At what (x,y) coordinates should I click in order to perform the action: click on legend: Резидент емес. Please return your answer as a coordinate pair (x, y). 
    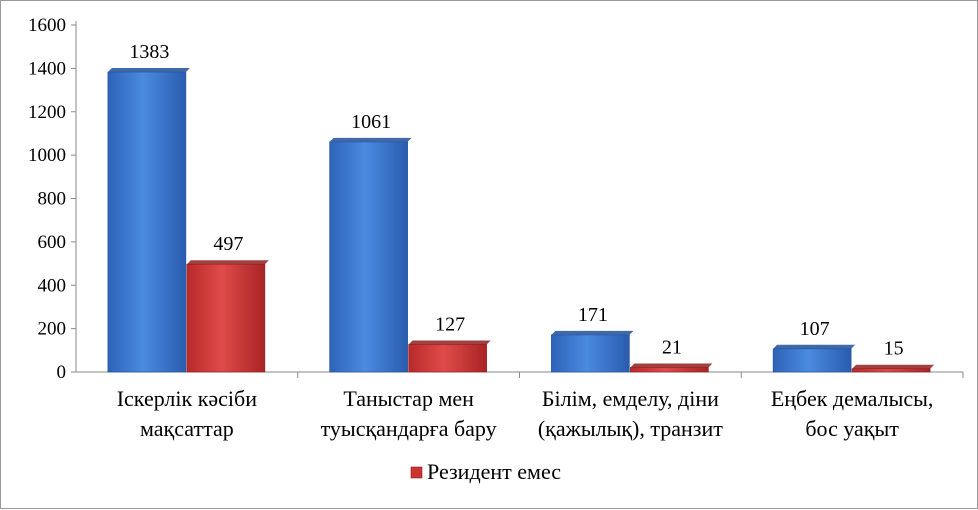
    Looking at the image, I should click on (485, 471).